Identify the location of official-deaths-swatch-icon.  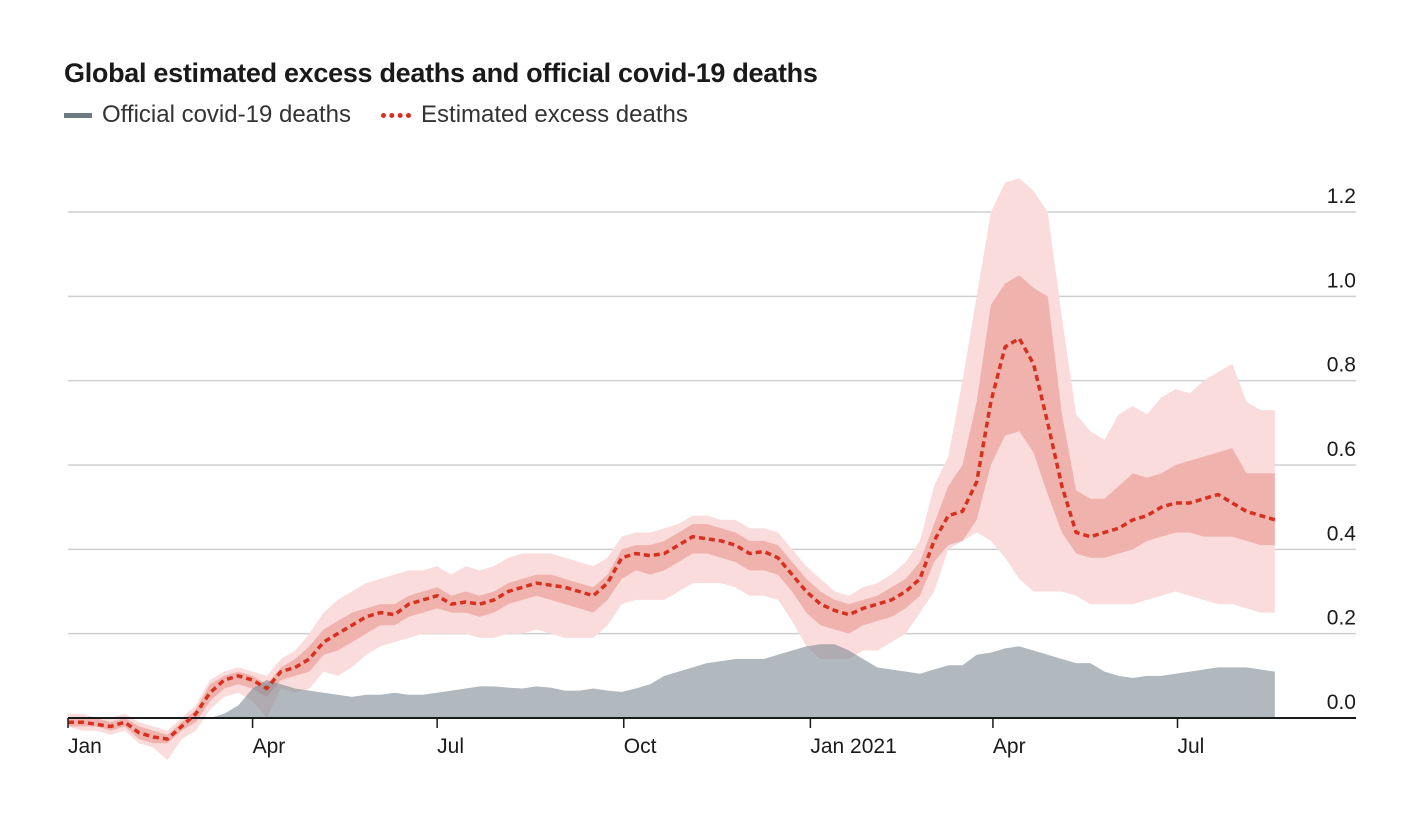
(78, 115).